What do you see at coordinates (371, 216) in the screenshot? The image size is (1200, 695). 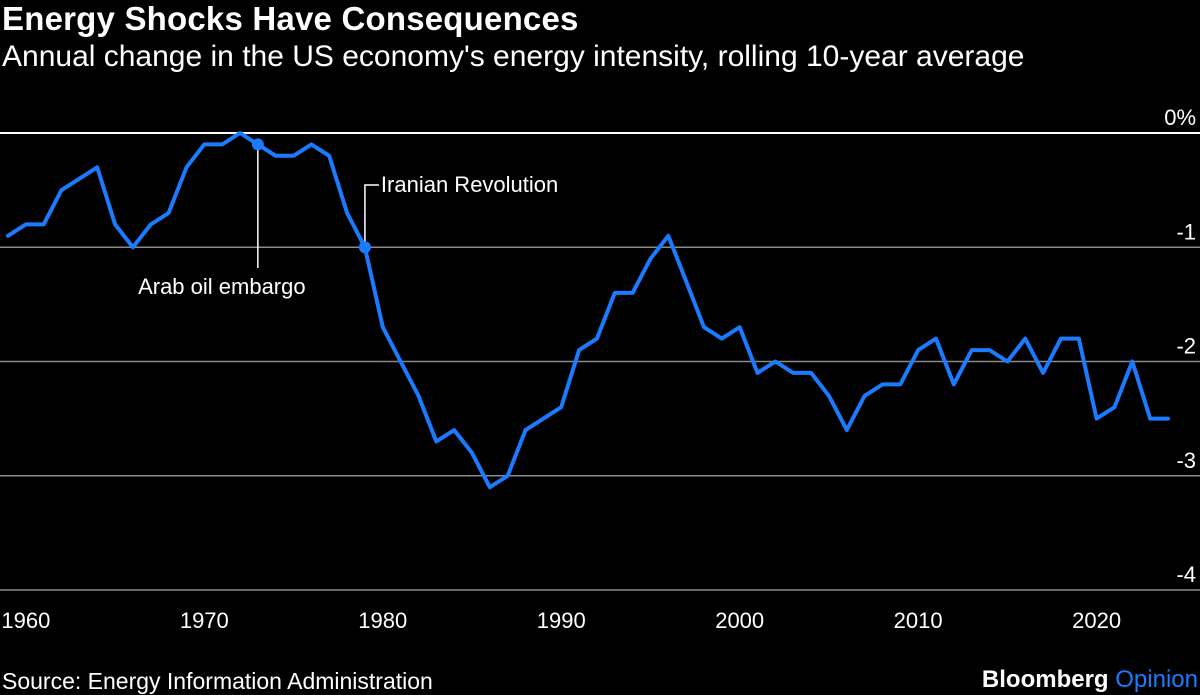 I see `annotation-leader` at bounding box center [371, 216].